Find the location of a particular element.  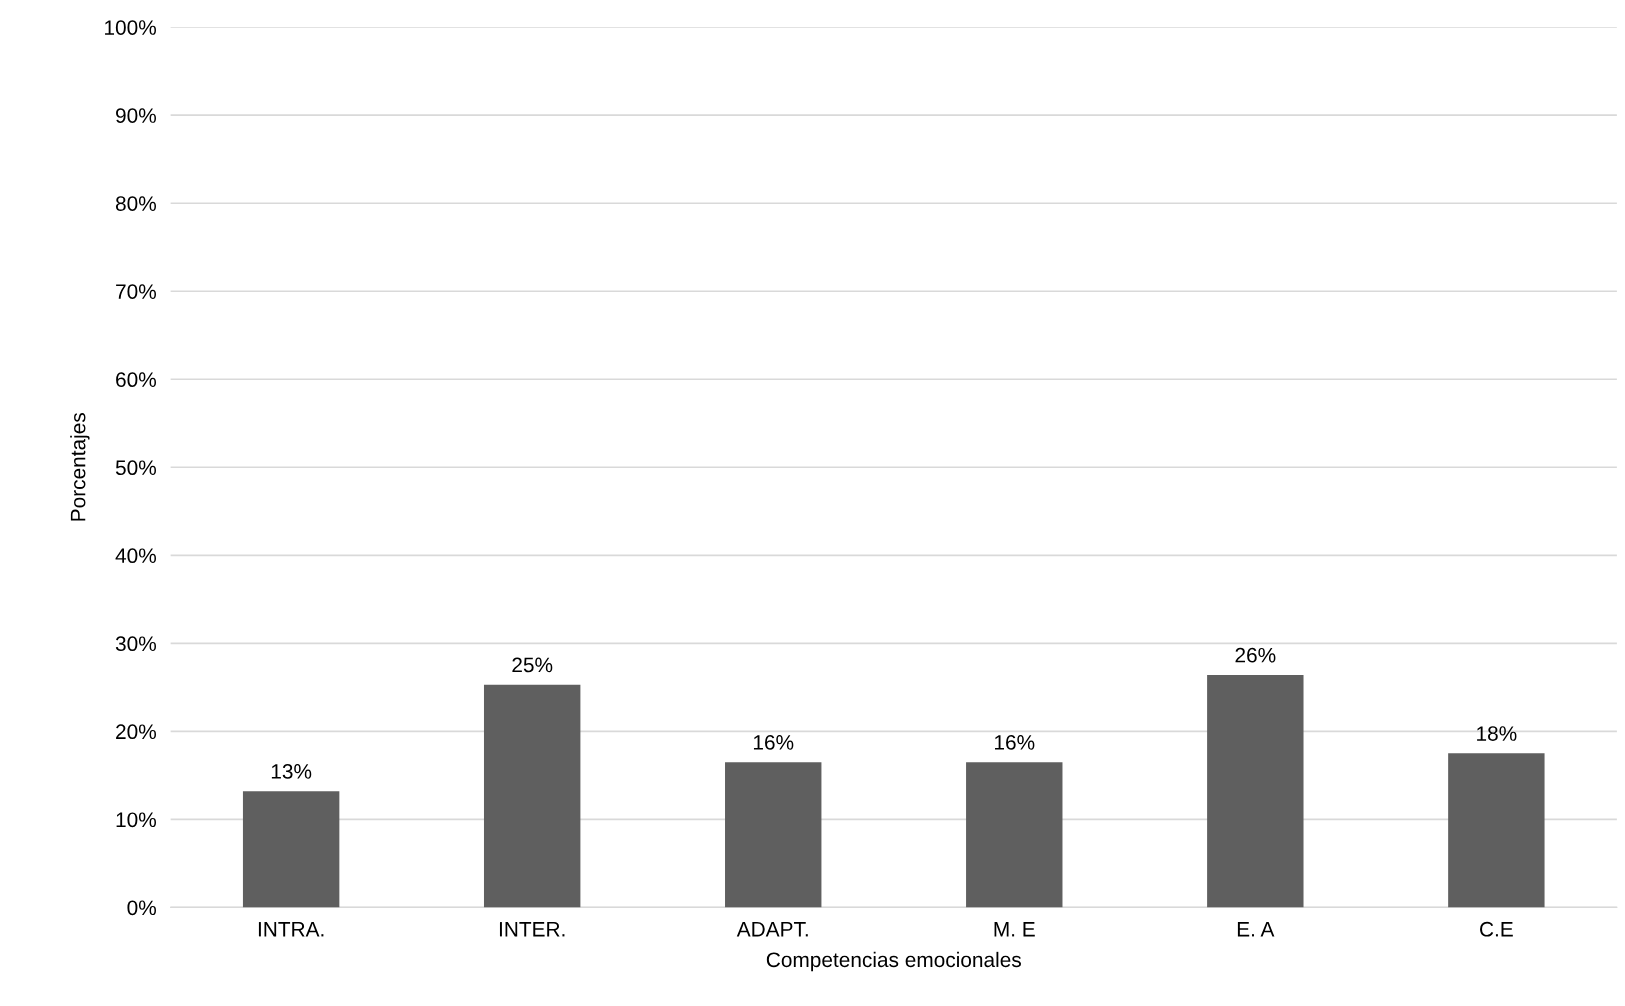

data-label: 26% is located at coordinates (1255, 655).